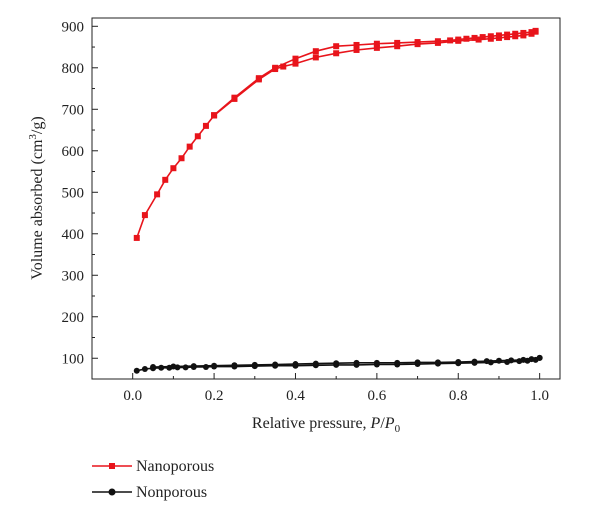 Image resolution: width=600 pixels, height=525 pixels. I want to click on y-tick-label: 900, so click(73, 27).